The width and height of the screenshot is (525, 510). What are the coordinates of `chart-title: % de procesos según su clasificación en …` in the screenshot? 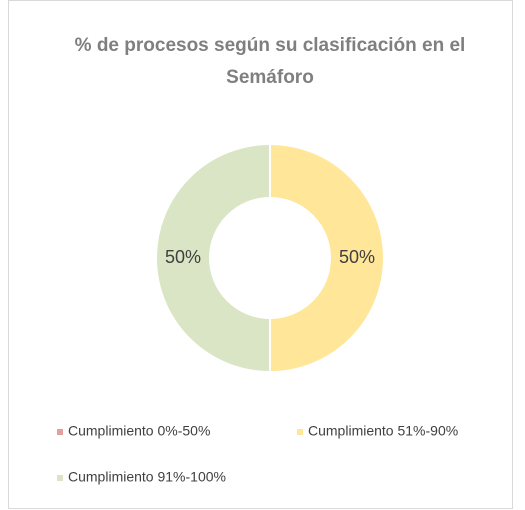 It's located at (270, 61).